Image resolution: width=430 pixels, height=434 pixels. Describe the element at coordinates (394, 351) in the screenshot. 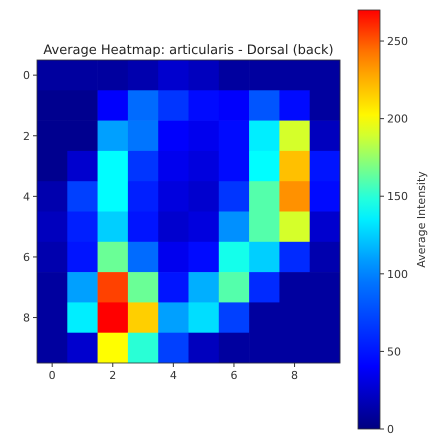

I see `color-bar-label: 50` at that location.